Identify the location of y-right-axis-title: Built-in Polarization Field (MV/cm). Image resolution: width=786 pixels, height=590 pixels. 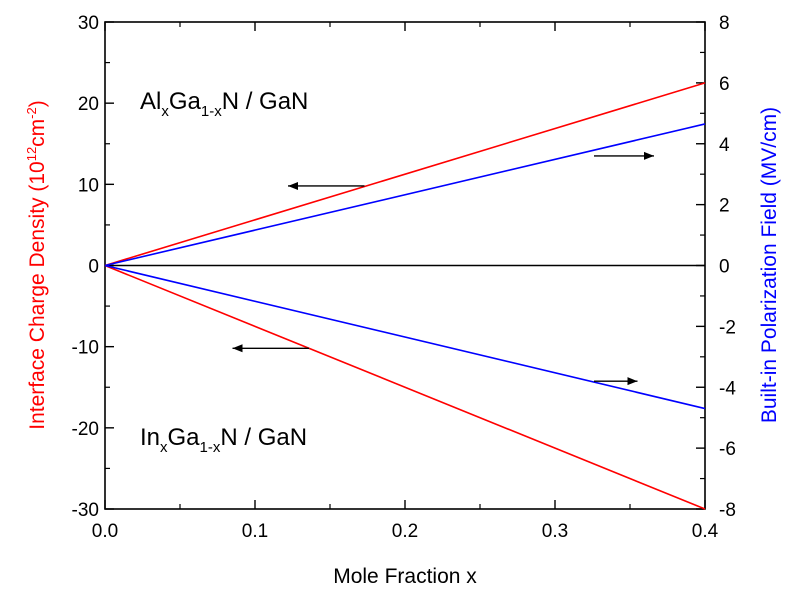
(769, 265).